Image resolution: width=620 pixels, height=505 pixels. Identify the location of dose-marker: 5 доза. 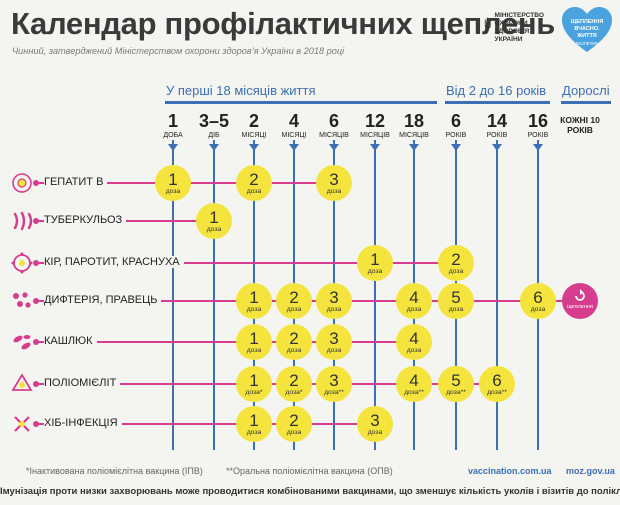
(456, 301).